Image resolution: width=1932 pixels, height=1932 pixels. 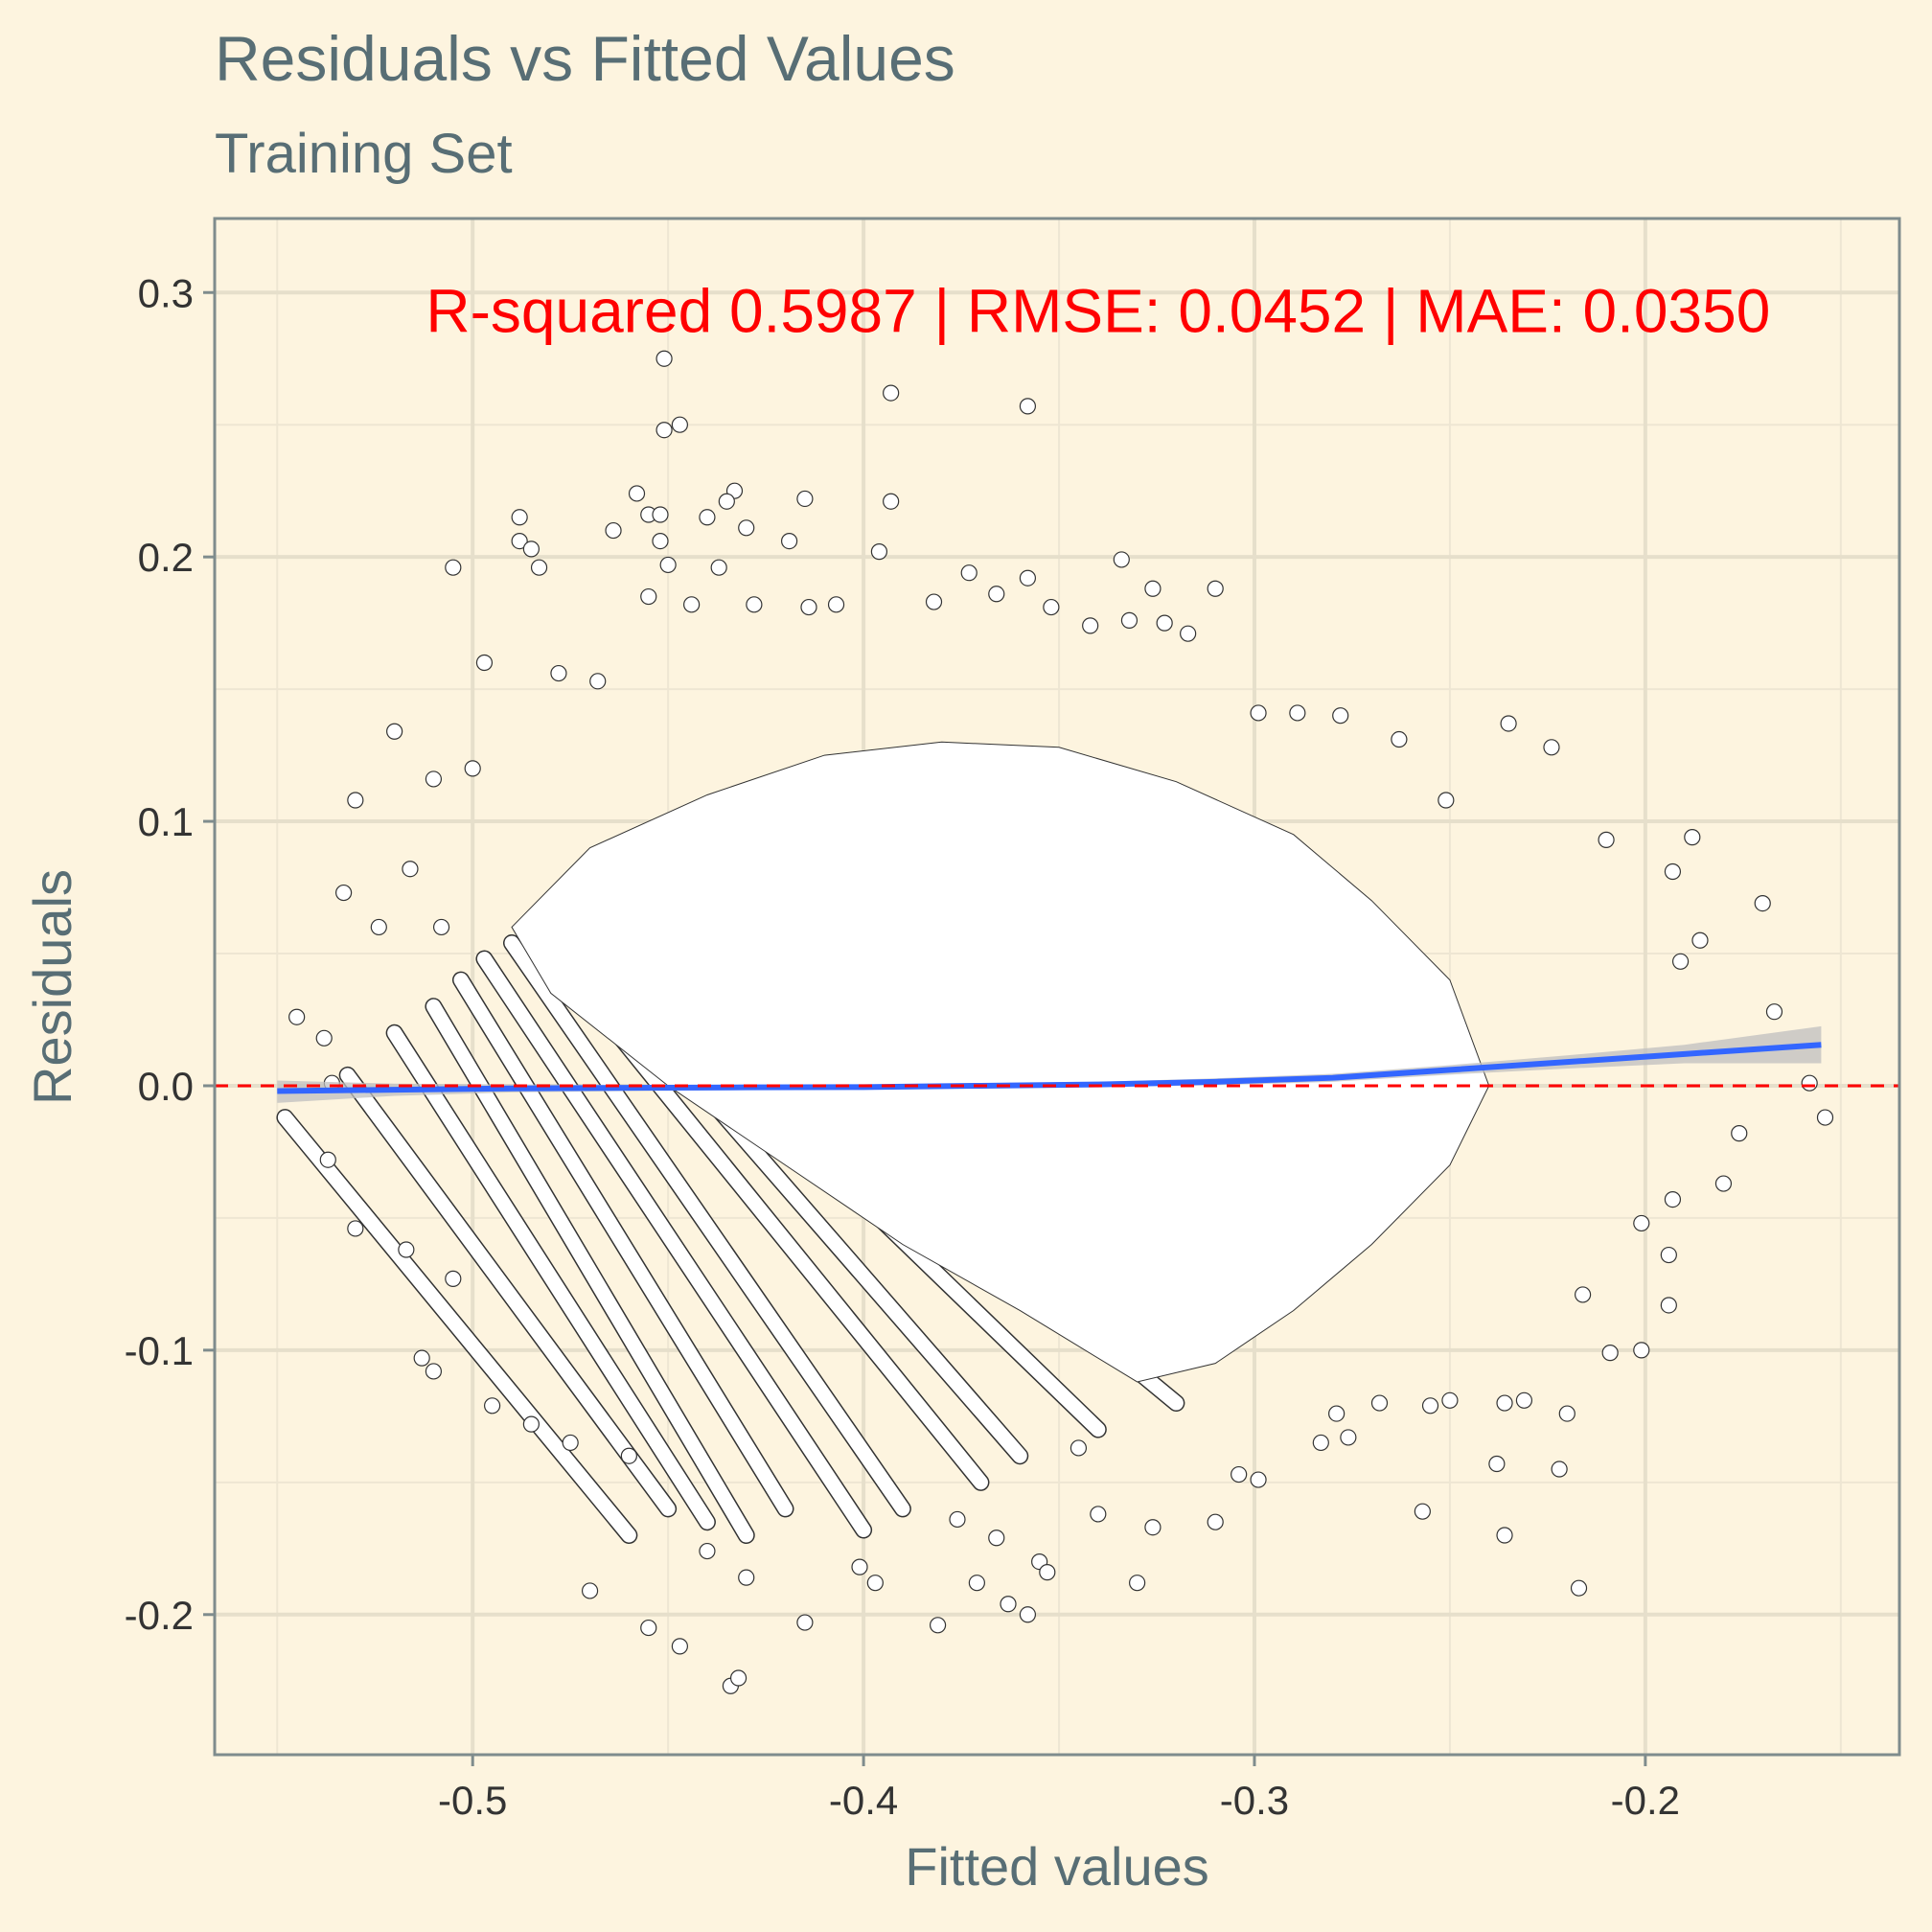 I want to click on x-tick-label: -0.2, so click(x=1645, y=1800).